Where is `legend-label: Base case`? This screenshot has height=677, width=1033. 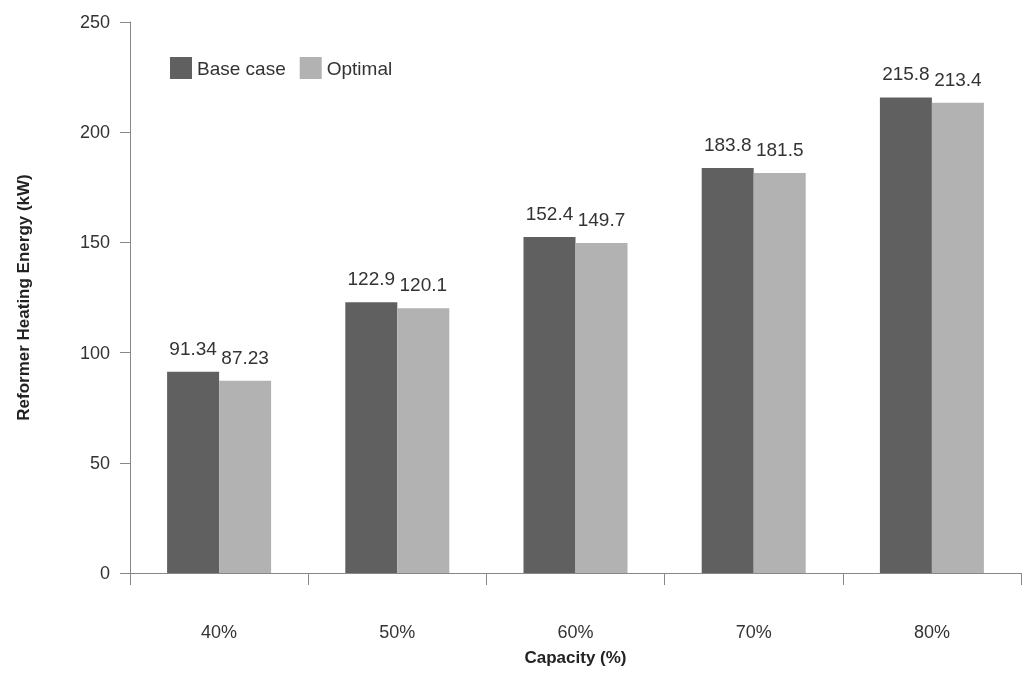 legend-label: Base case is located at coordinates (241, 68).